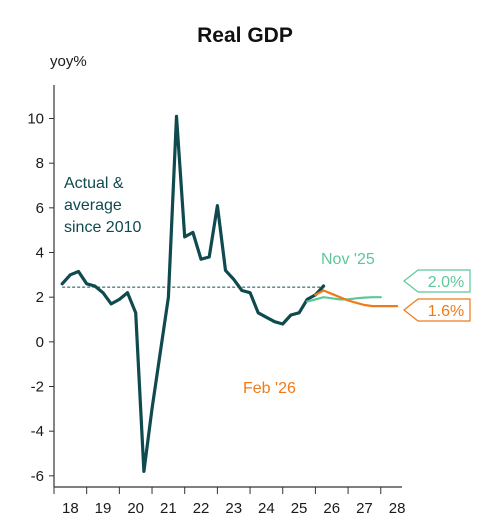 This screenshot has height=526, width=485. Describe the element at coordinates (299, 508) in the screenshot. I see `x-tick-label: 25` at that location.